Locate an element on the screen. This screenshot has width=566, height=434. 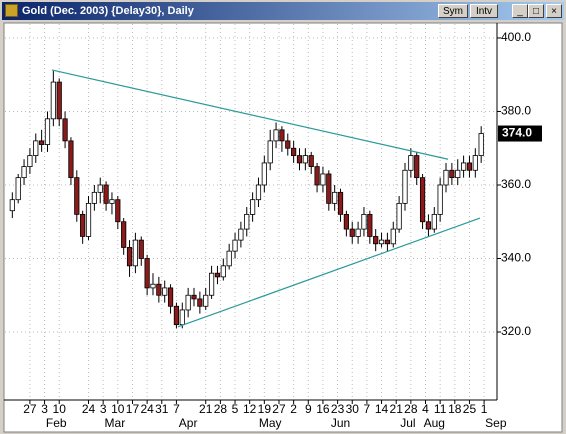
sym-button: Sym is located at coordinates (453, 11).